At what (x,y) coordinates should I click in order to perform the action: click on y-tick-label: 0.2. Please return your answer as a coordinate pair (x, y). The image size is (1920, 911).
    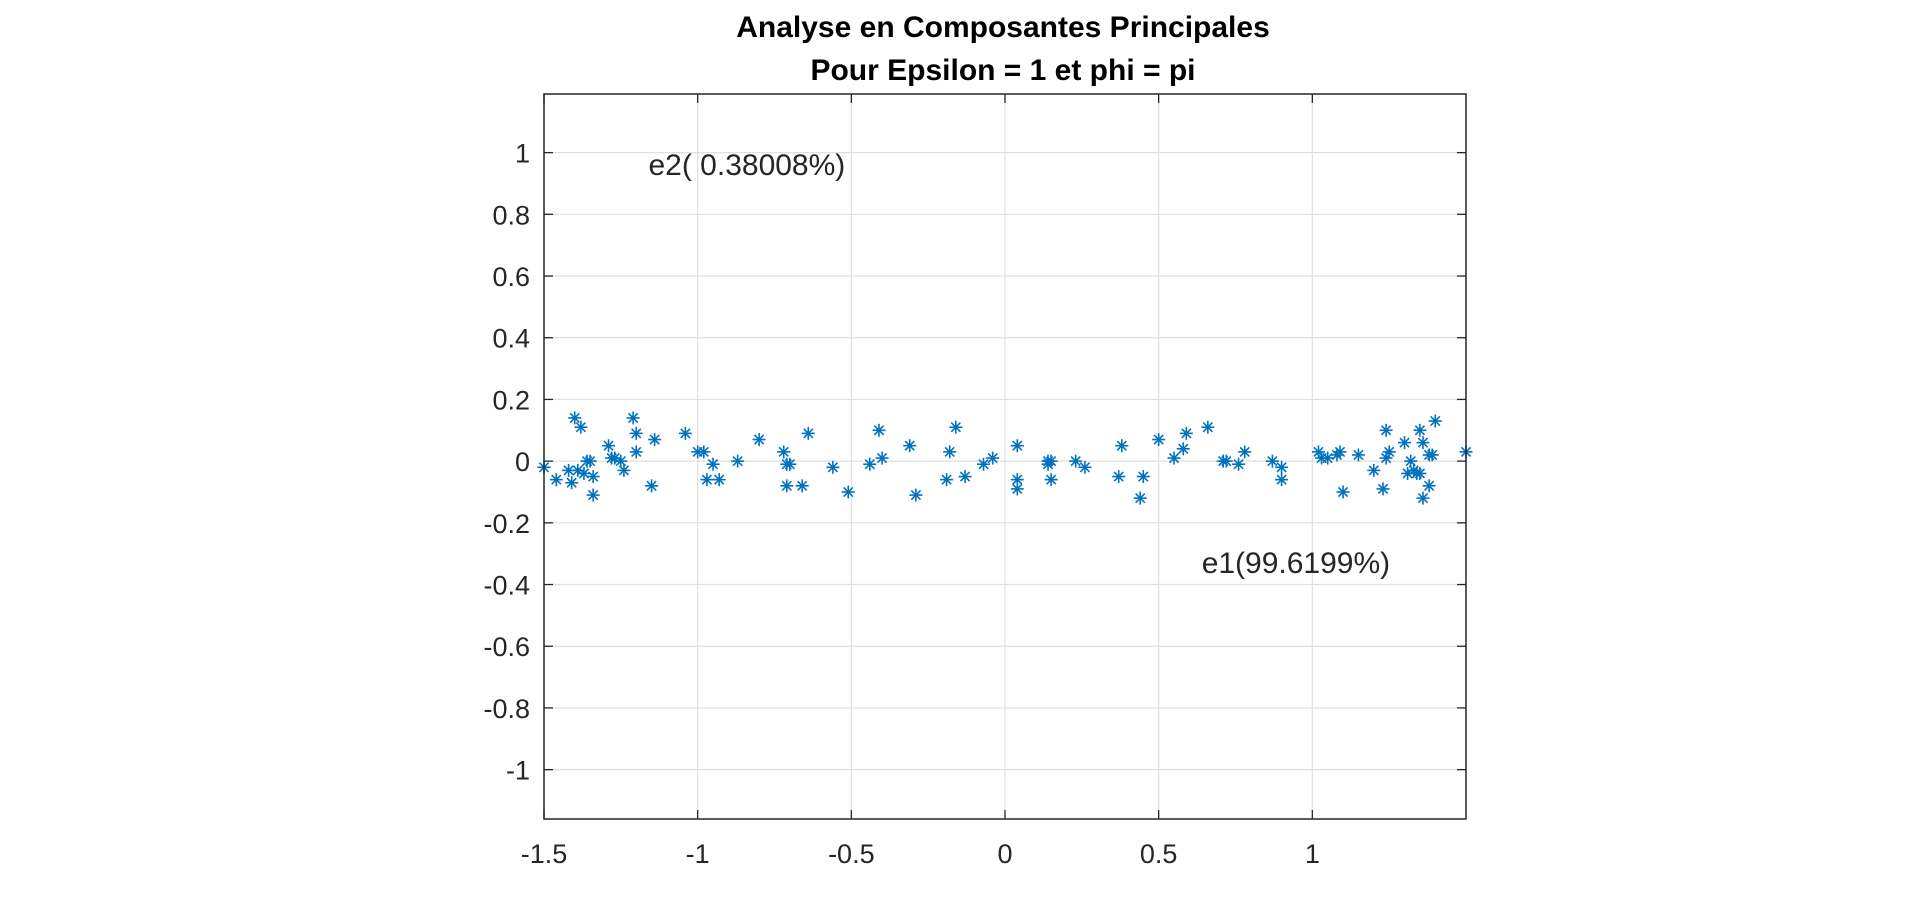
    Looking at the image, I should click on (511, 400).